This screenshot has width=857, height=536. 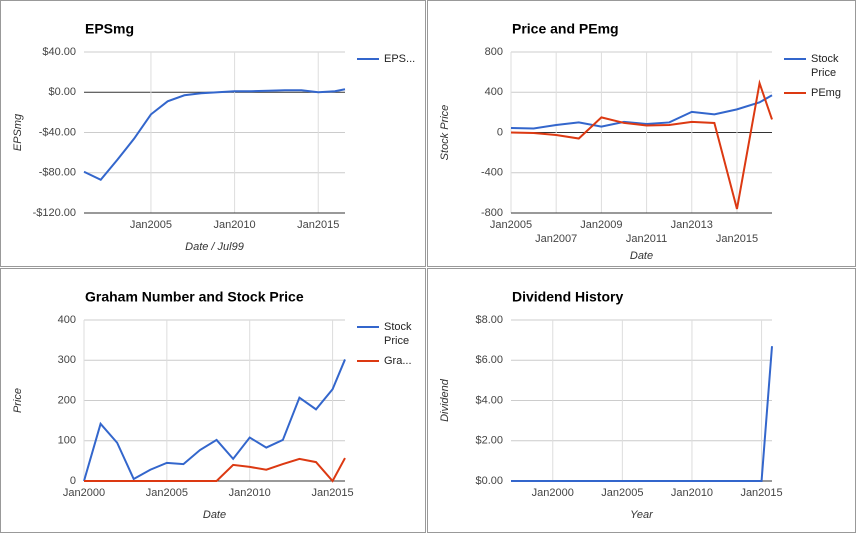 I want to click on y-tick-label: -$80.00, so click(x=57, y=173).